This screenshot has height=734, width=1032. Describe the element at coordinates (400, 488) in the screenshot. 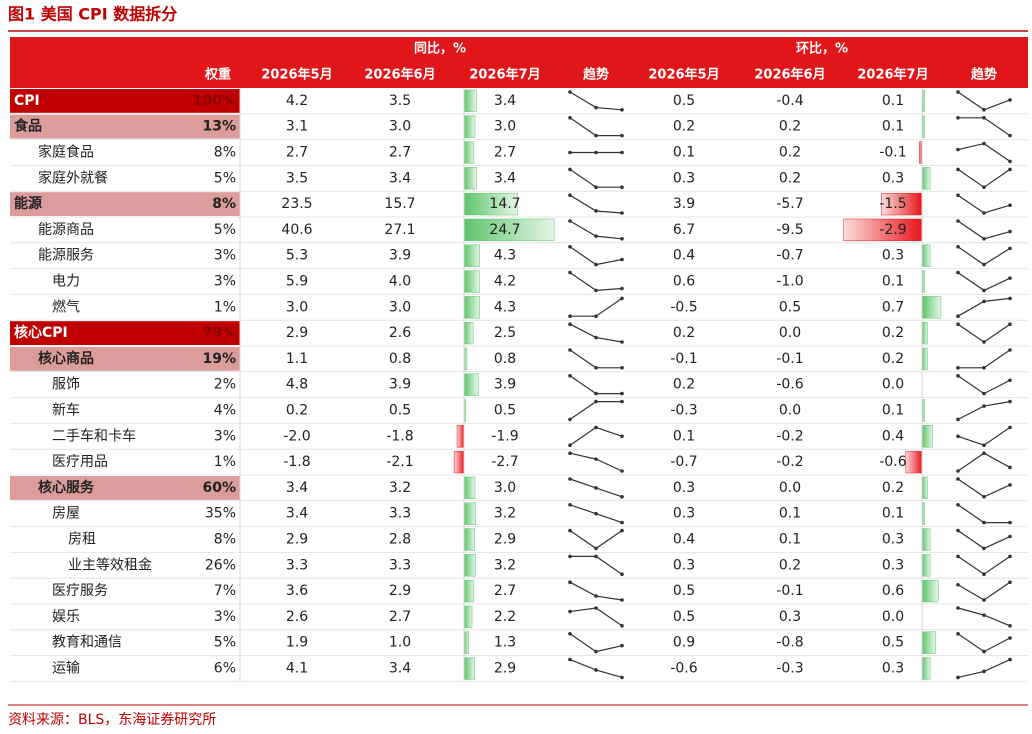

I see `cell-value: 3.2` at that location.